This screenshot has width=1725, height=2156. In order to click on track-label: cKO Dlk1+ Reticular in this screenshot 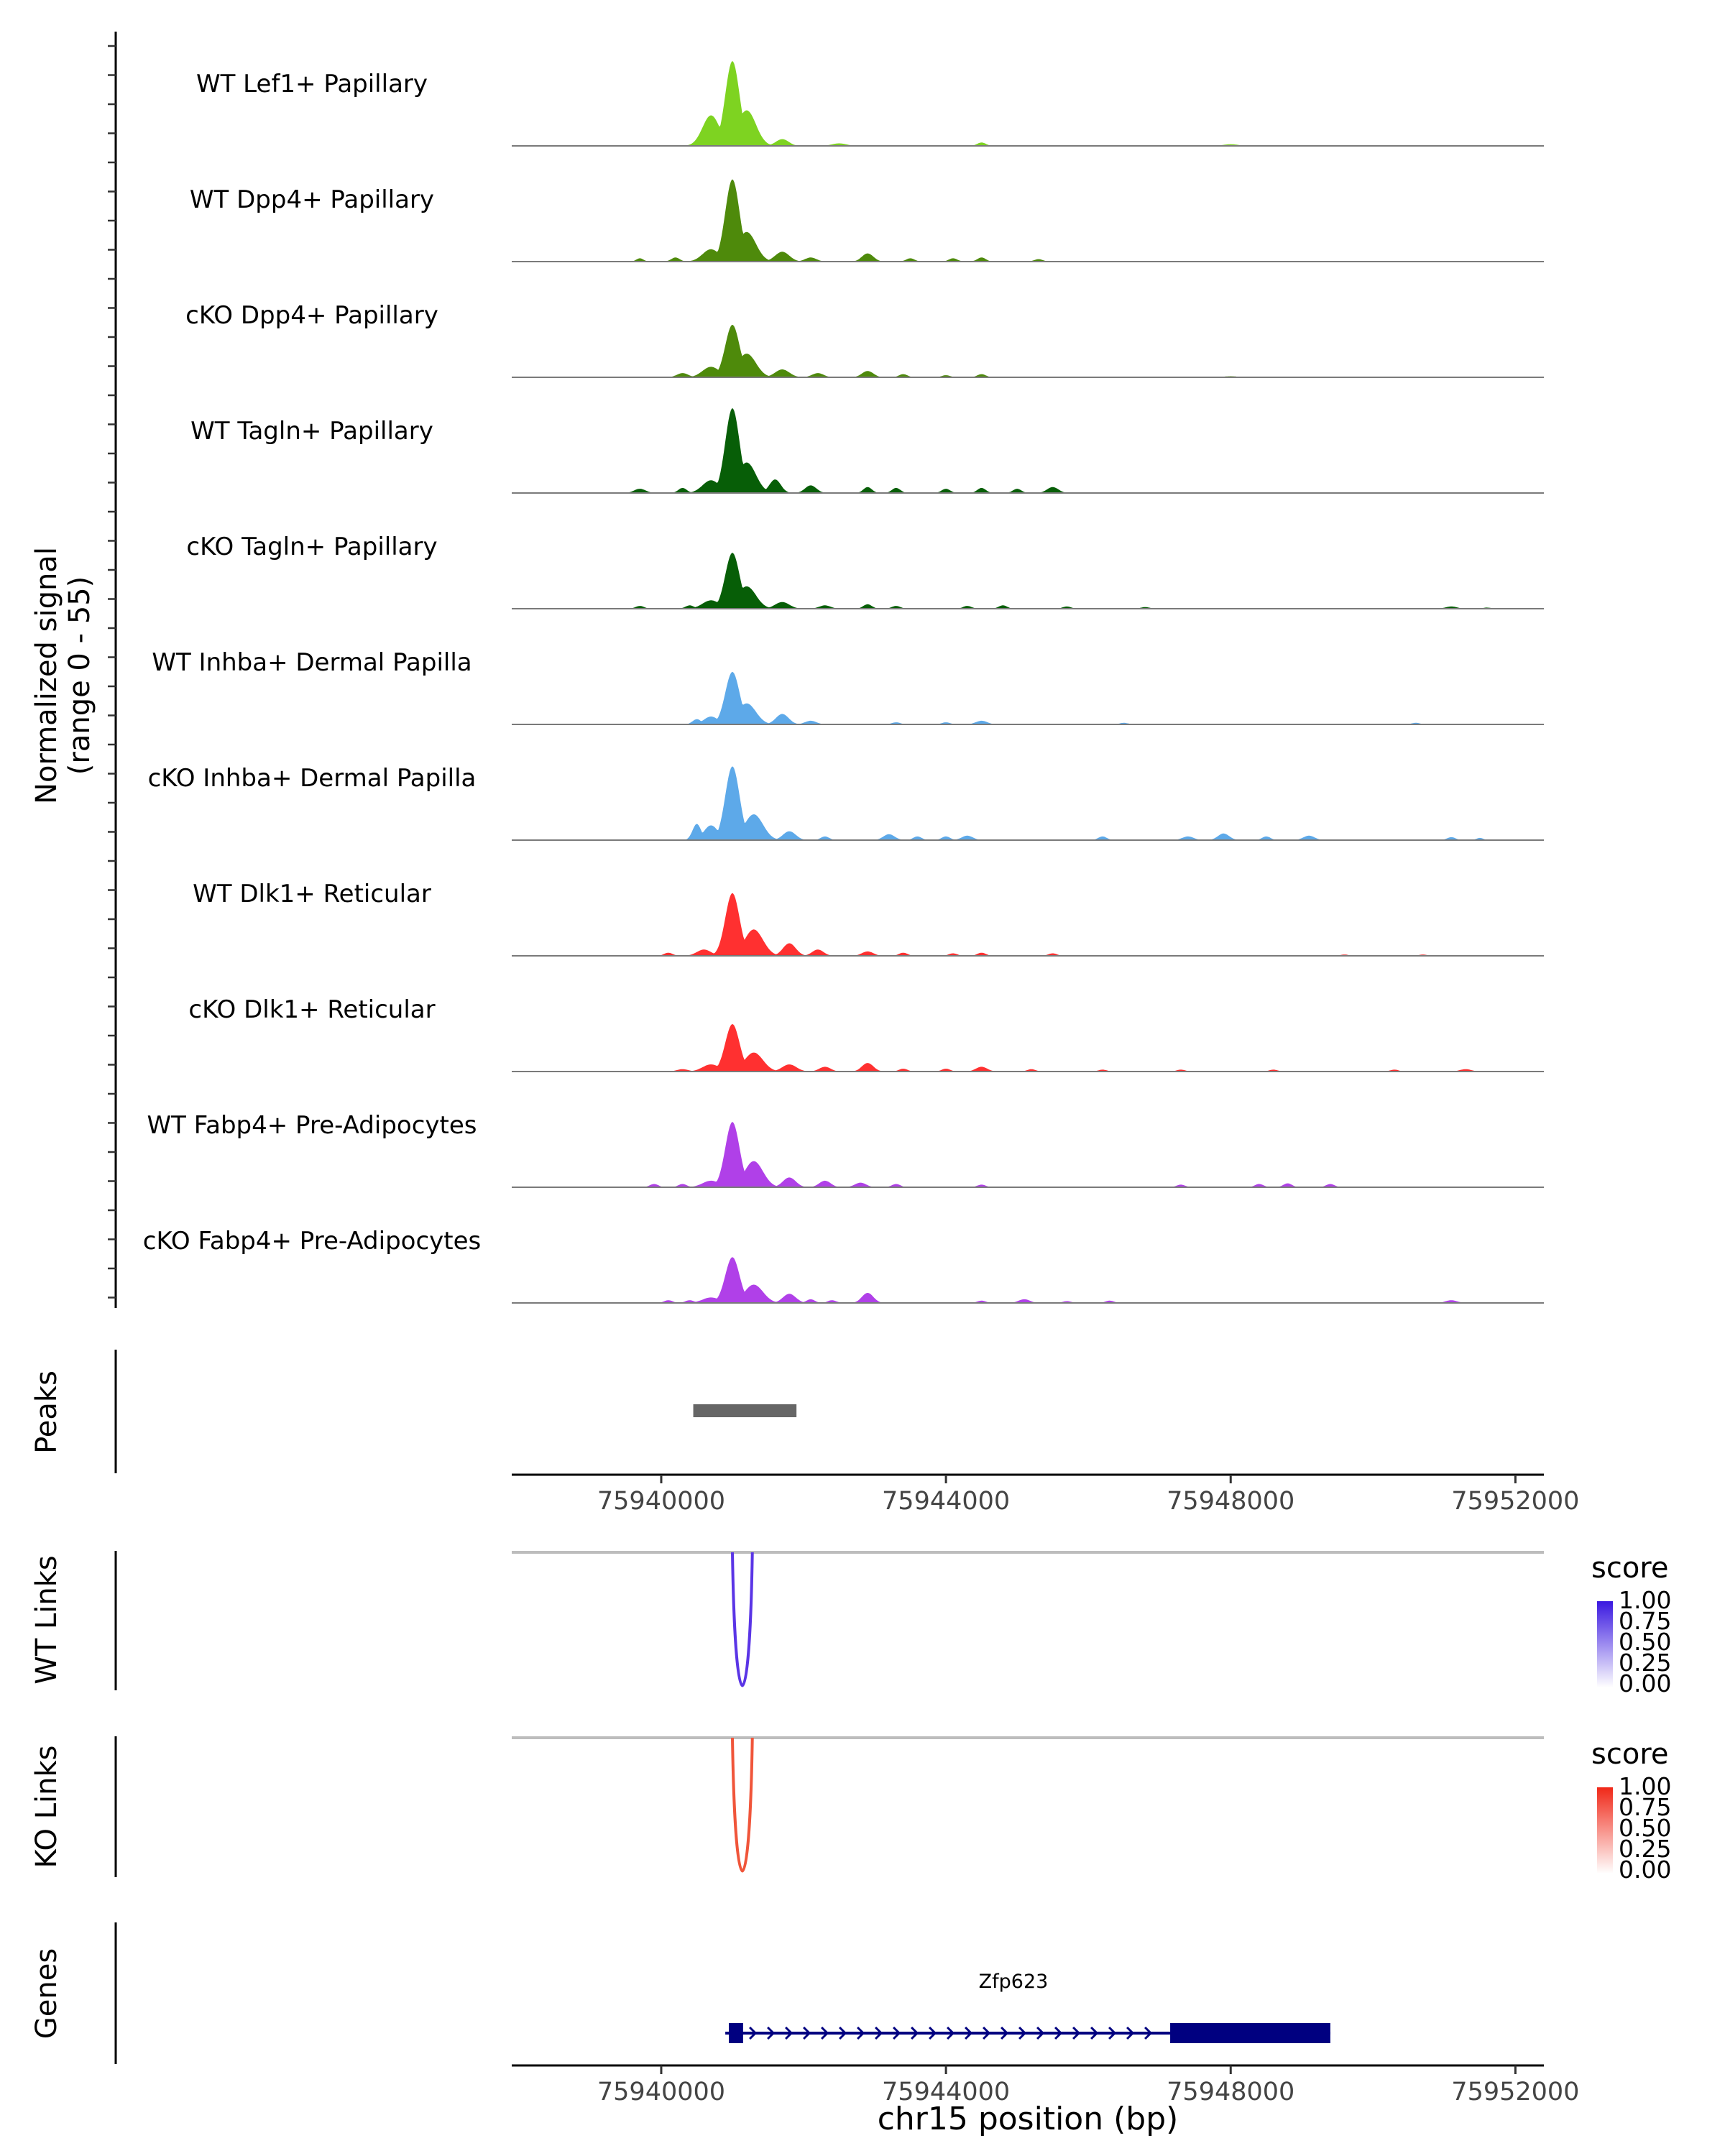, I will do `click(311, 1010)`.